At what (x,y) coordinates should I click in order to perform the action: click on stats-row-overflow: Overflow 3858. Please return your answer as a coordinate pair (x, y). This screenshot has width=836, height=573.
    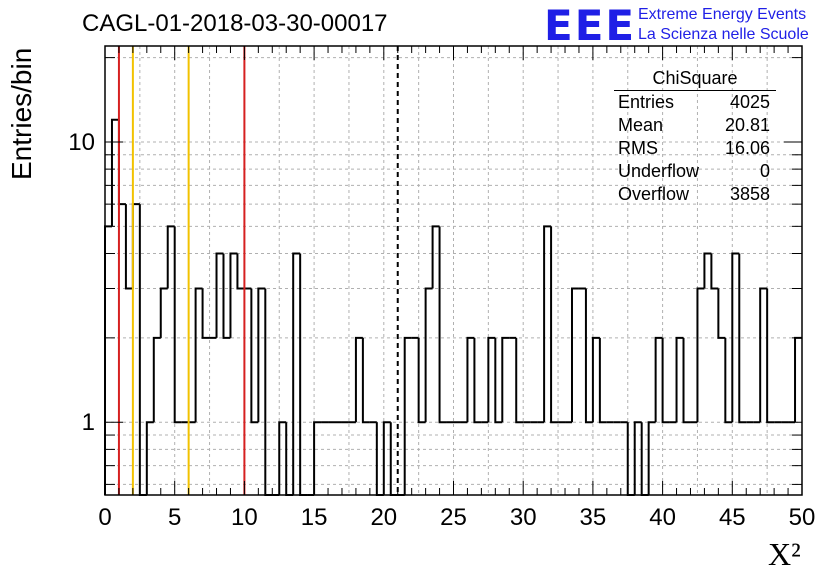
    Looking at the image, I should click on (694, 194).